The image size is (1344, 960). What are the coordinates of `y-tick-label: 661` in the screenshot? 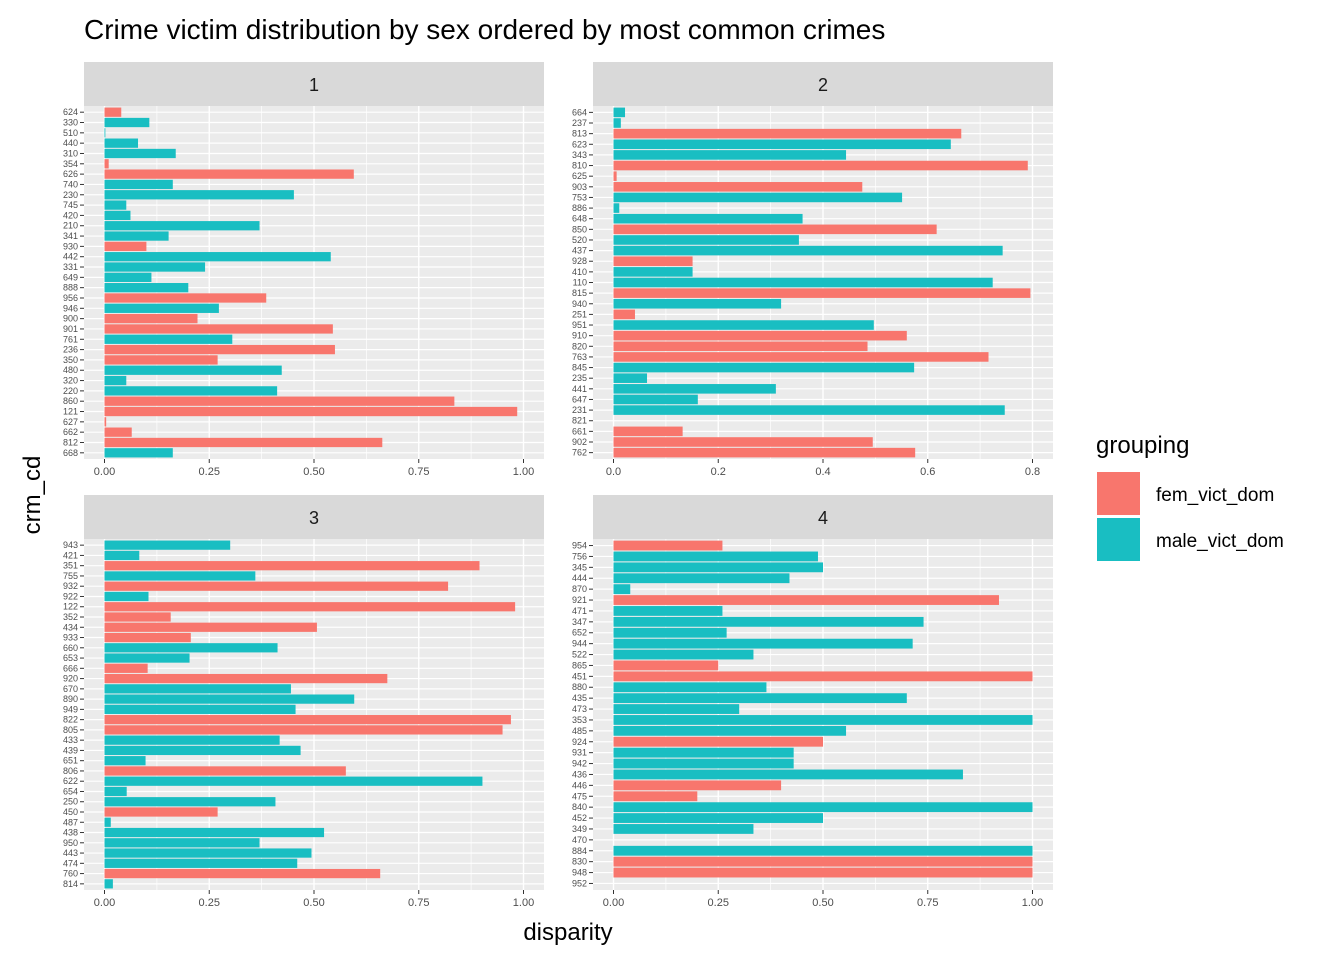 It's located at (579, 431).